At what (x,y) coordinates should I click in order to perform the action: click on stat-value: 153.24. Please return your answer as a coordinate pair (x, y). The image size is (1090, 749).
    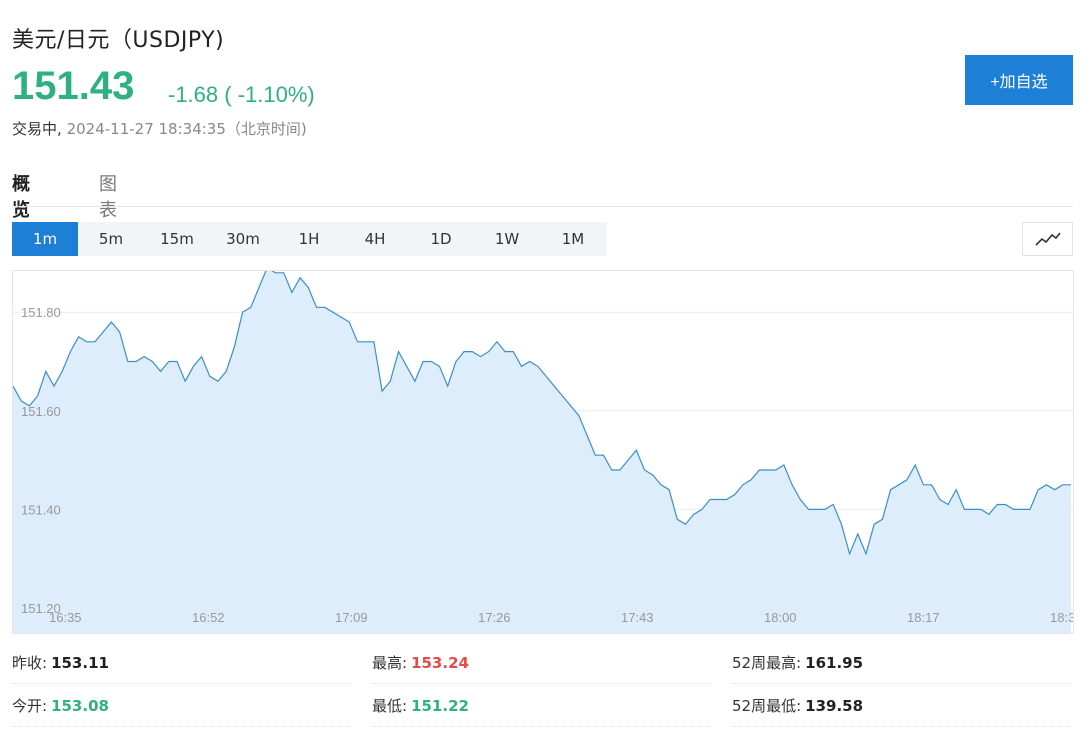
    Looking at the image, I should click on (440, 663).